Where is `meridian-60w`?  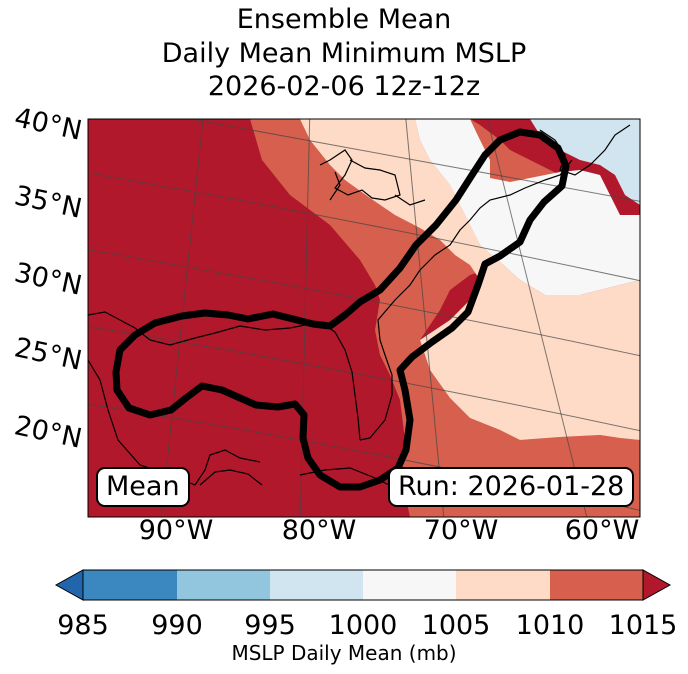 meridian-60w is located at coordinates (537, 318).